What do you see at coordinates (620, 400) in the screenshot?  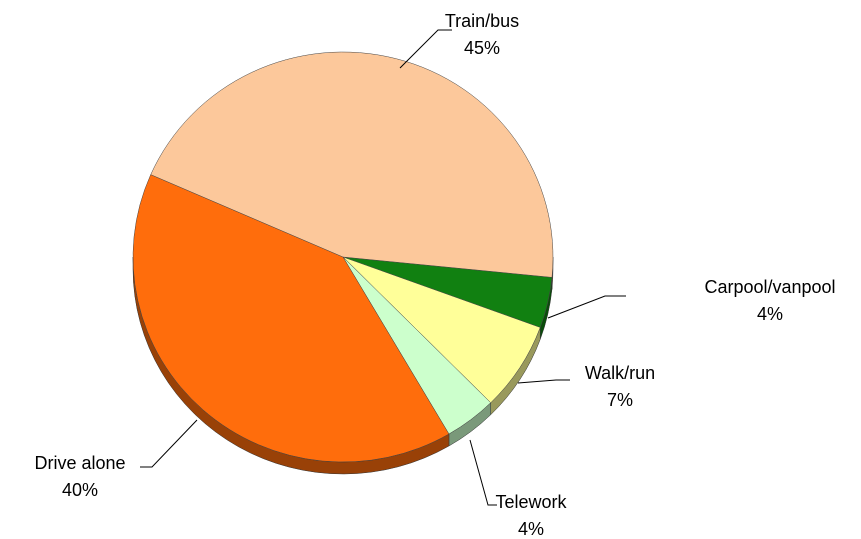 I see `slice-value-label: 7%` at bounding box center [620, 400].